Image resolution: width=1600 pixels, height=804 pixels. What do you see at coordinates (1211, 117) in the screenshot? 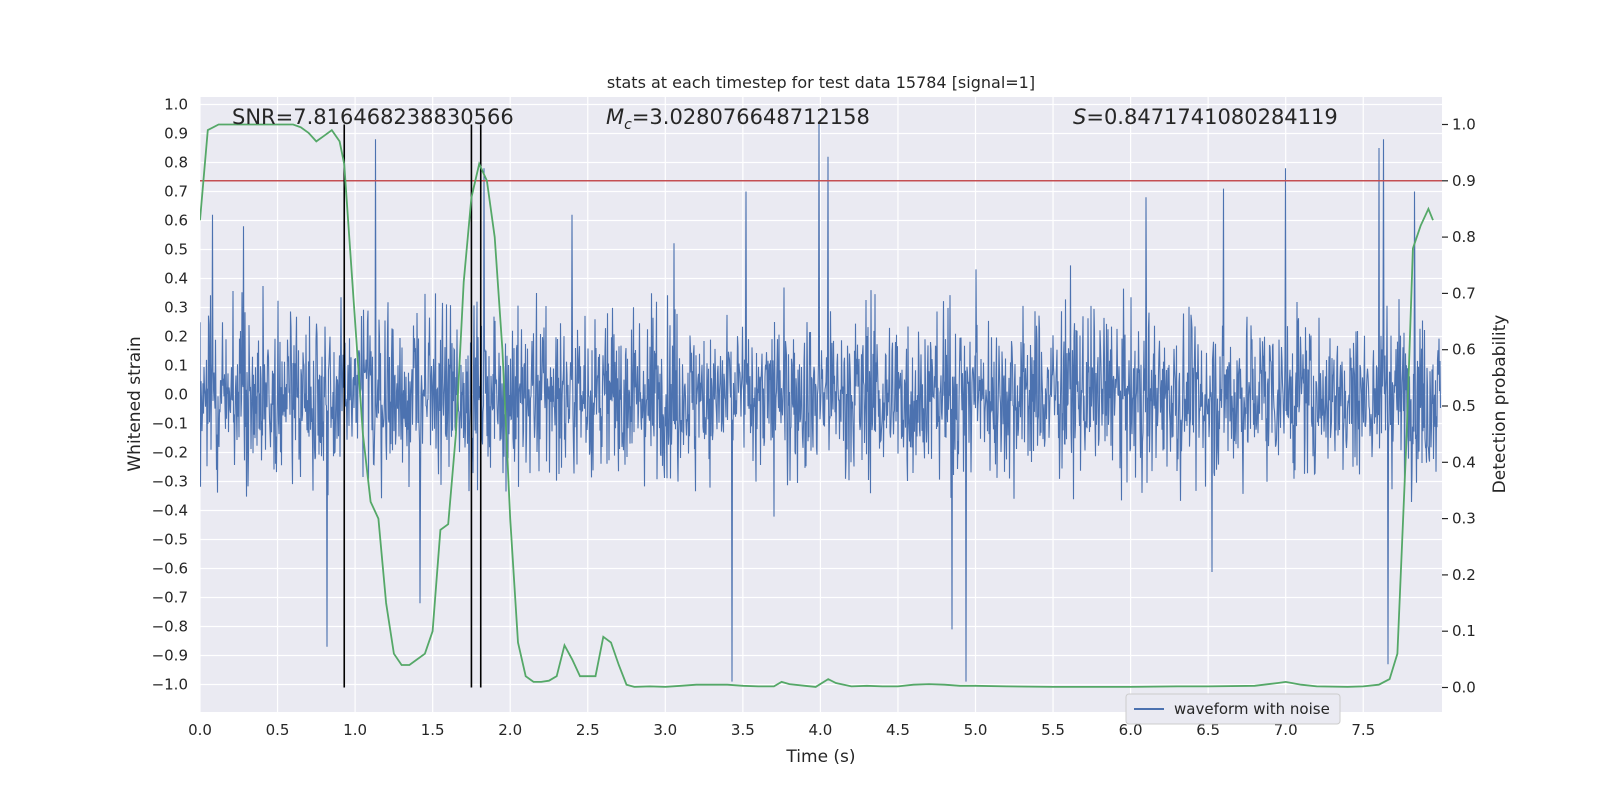
I see `s-value: =0.8471741080284119` at bounding box center [1211, 117].